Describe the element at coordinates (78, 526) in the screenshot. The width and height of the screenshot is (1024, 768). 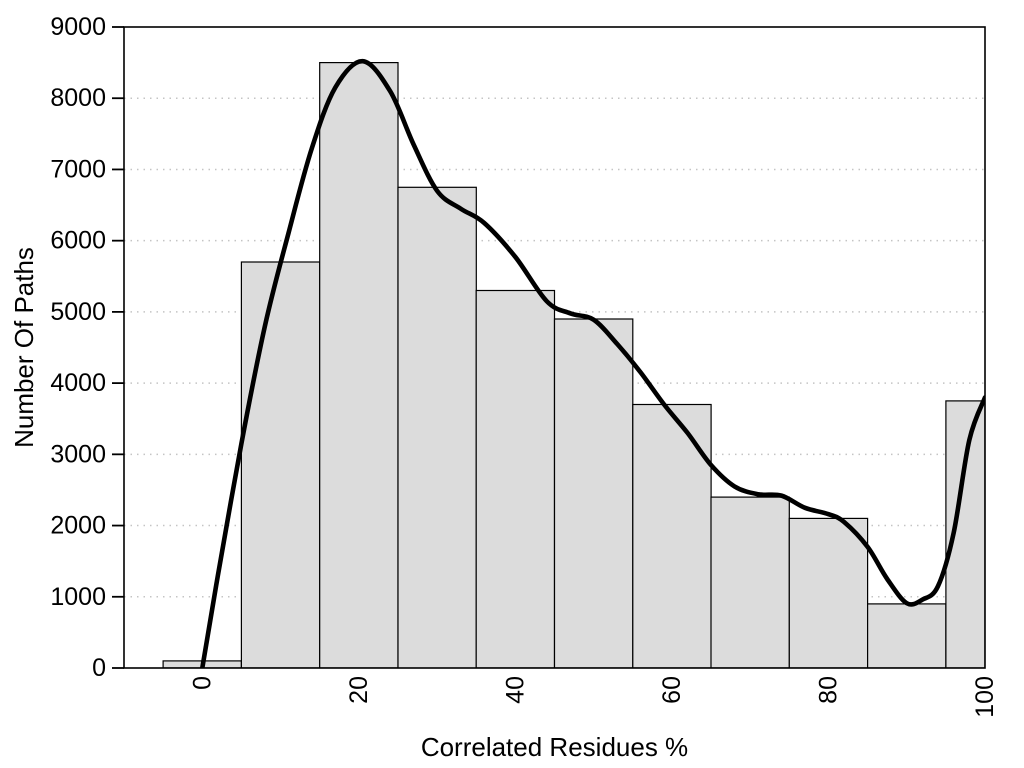
I see `y-tick-label: 2000` at that location.